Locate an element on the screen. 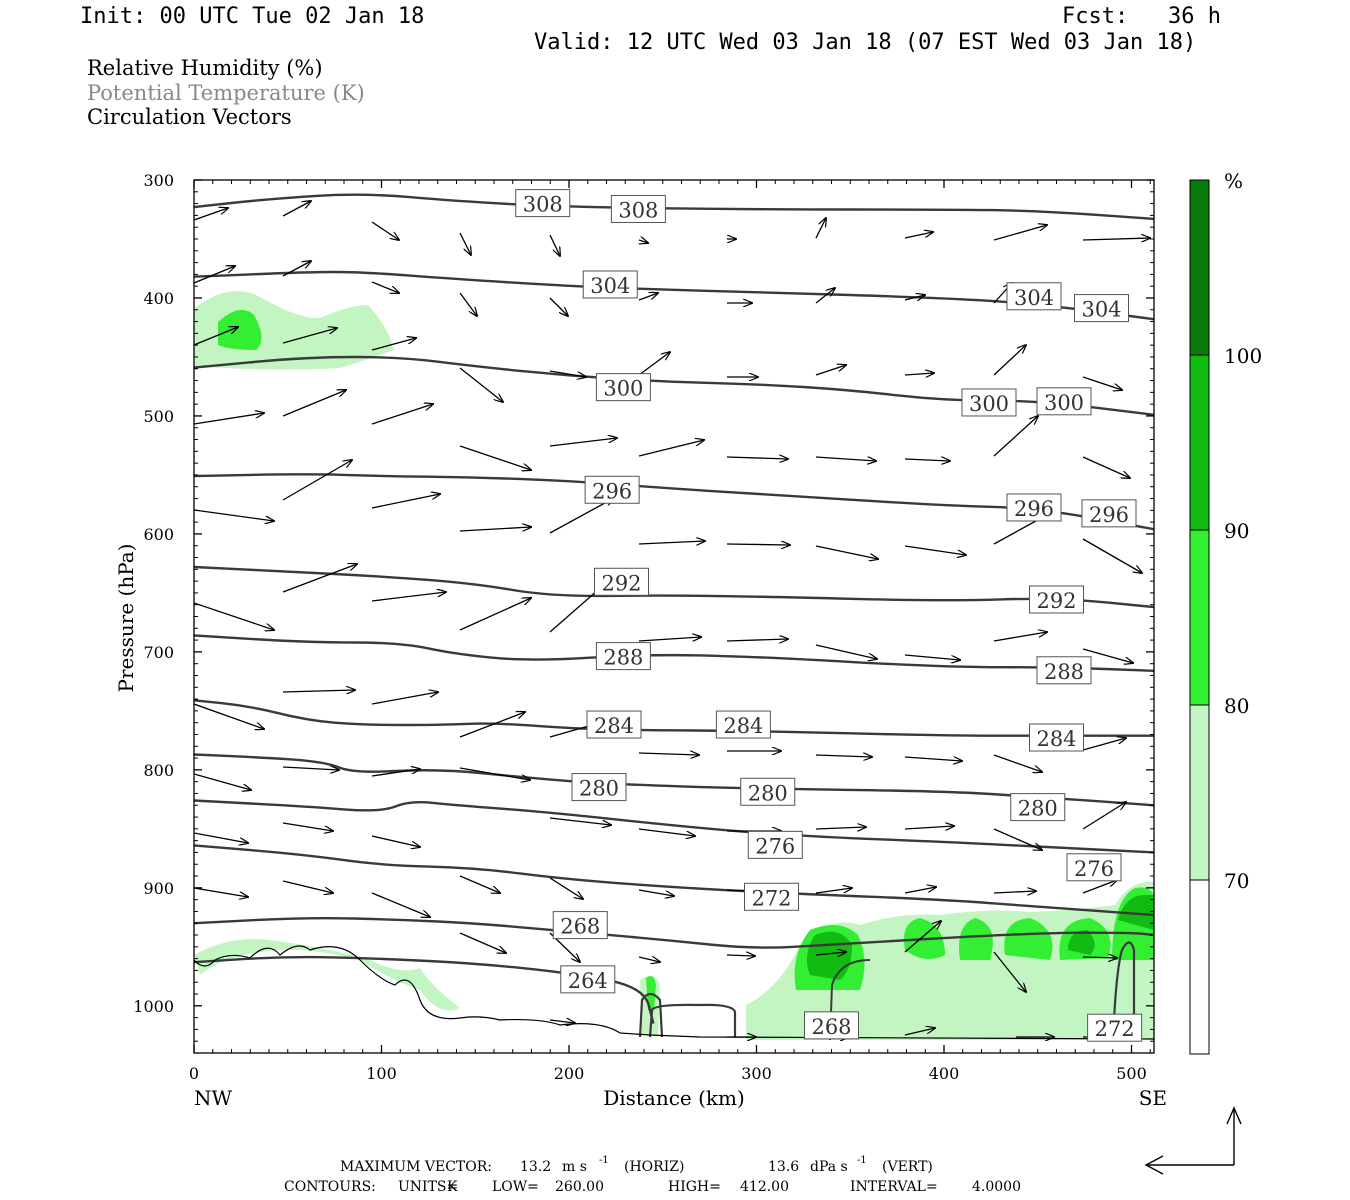 The image size is (1350, 1200). svg-text: 13.6 is located at coordinates (783, 1167).